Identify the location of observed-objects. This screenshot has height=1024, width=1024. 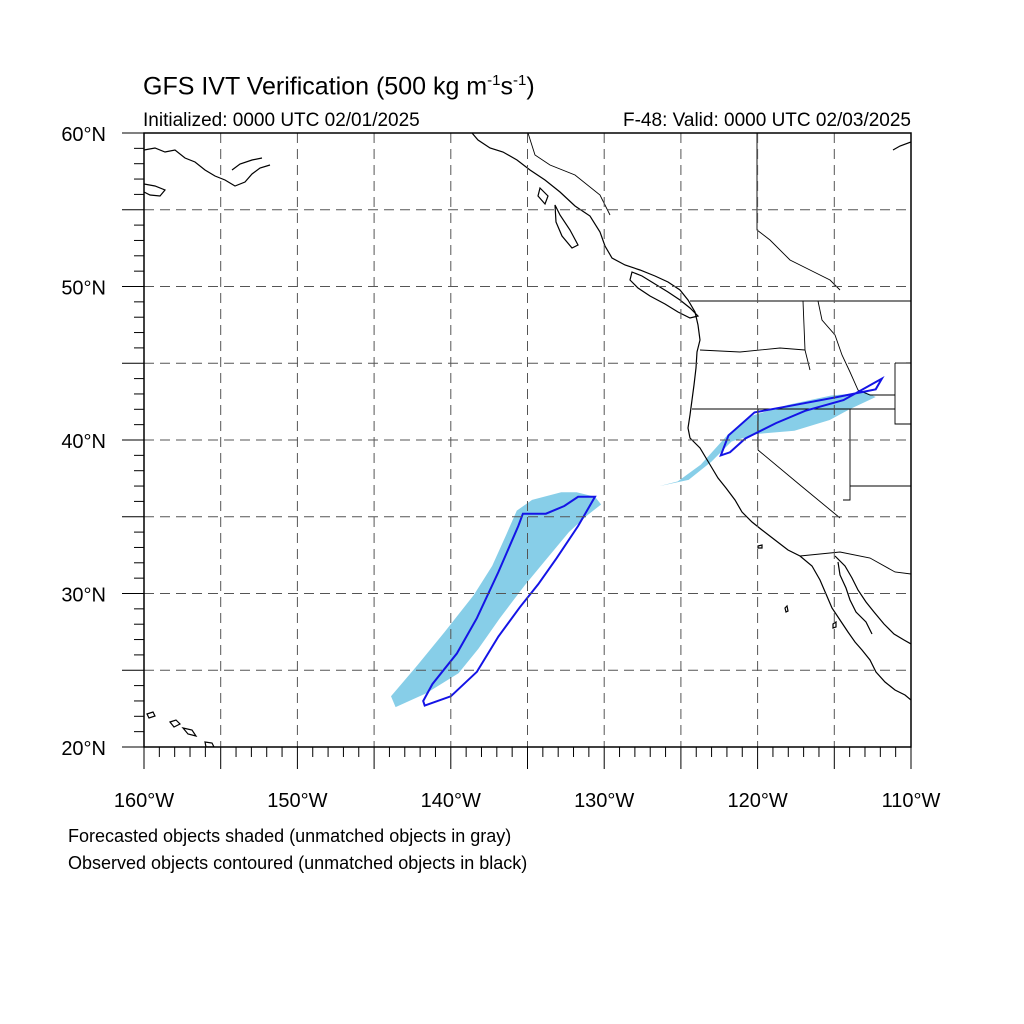
(653, 541).